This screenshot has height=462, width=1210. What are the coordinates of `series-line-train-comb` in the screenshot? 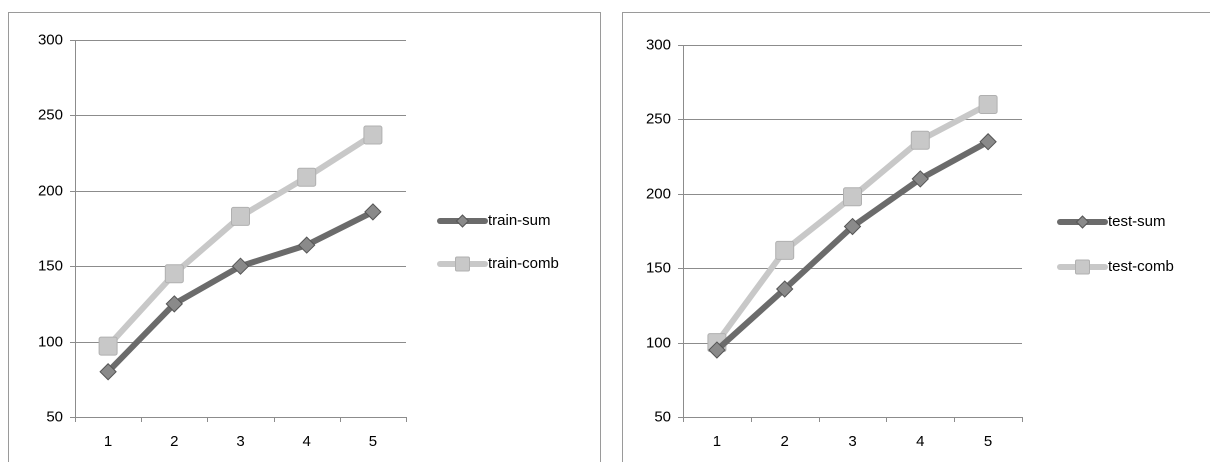 It's located at (240, 241).